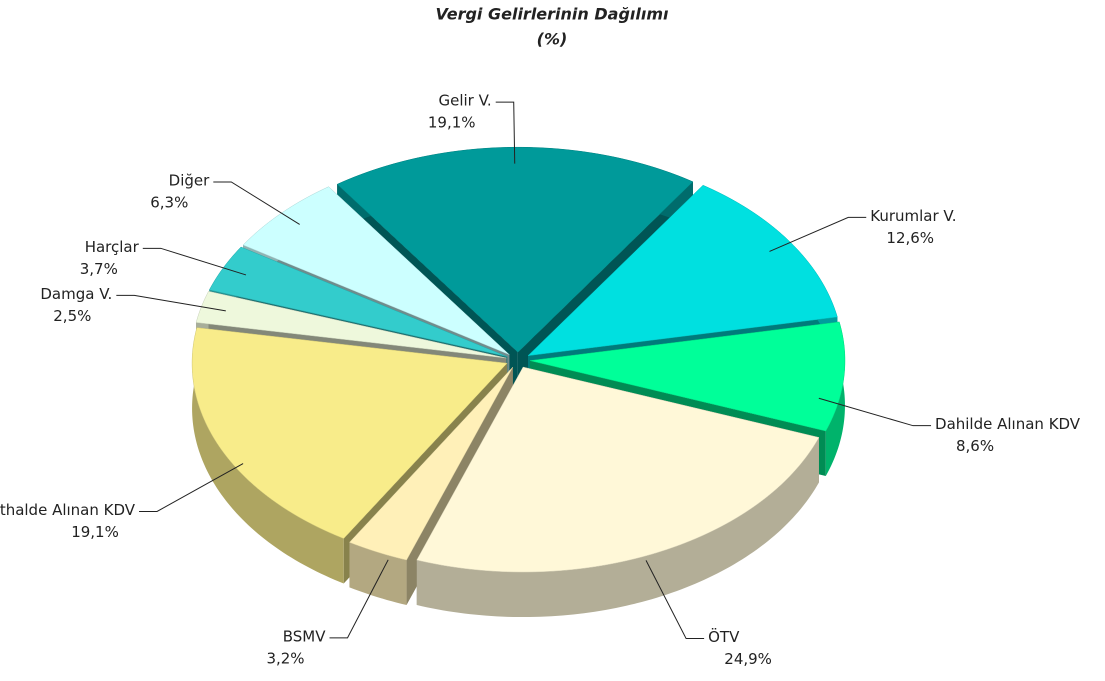 This screenshot has height=681, width=1105. What do you see at coordinates (112, 247) in the screenshot?
I see `slice-label: Harçlar` at bounding box center [112, 247].